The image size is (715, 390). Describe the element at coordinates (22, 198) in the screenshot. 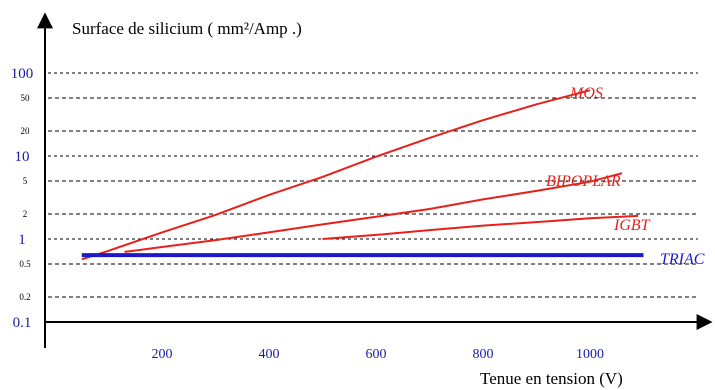

I see `y-tick-labels: 100 50 20 10 5 2 1 0.5 0.2 0.1` at that location.